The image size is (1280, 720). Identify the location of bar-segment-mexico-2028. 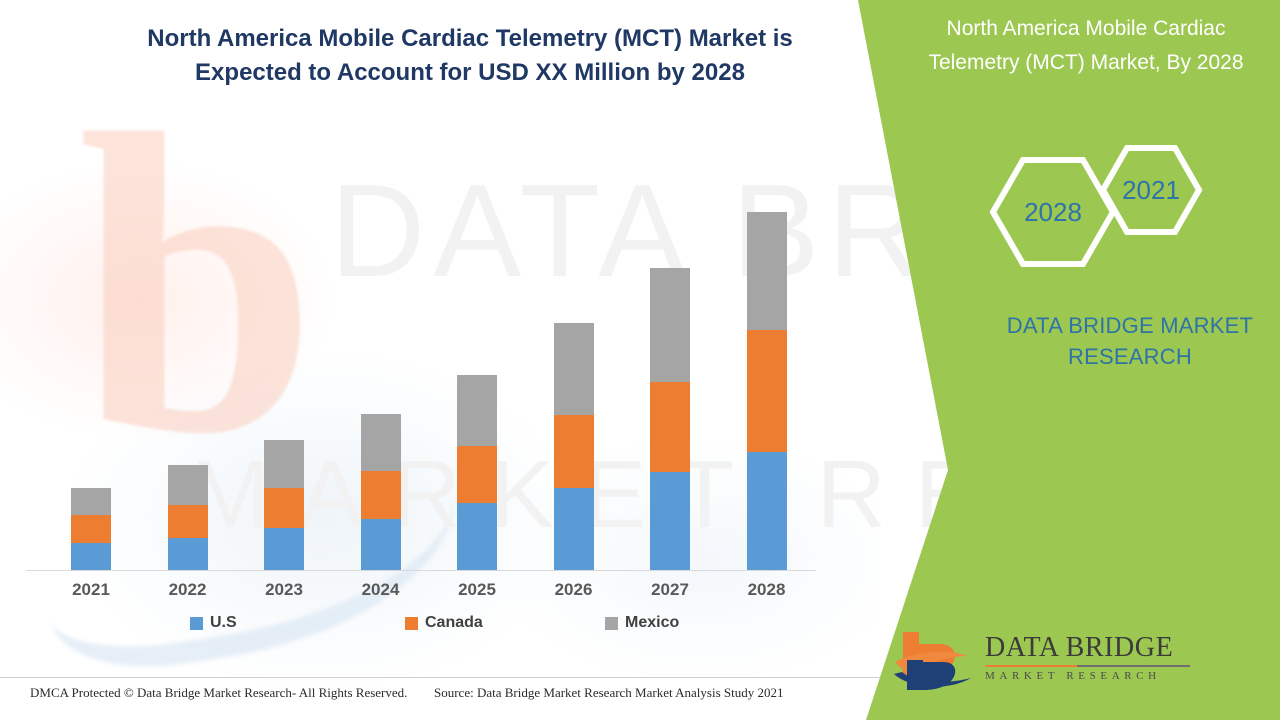
(766, 271).